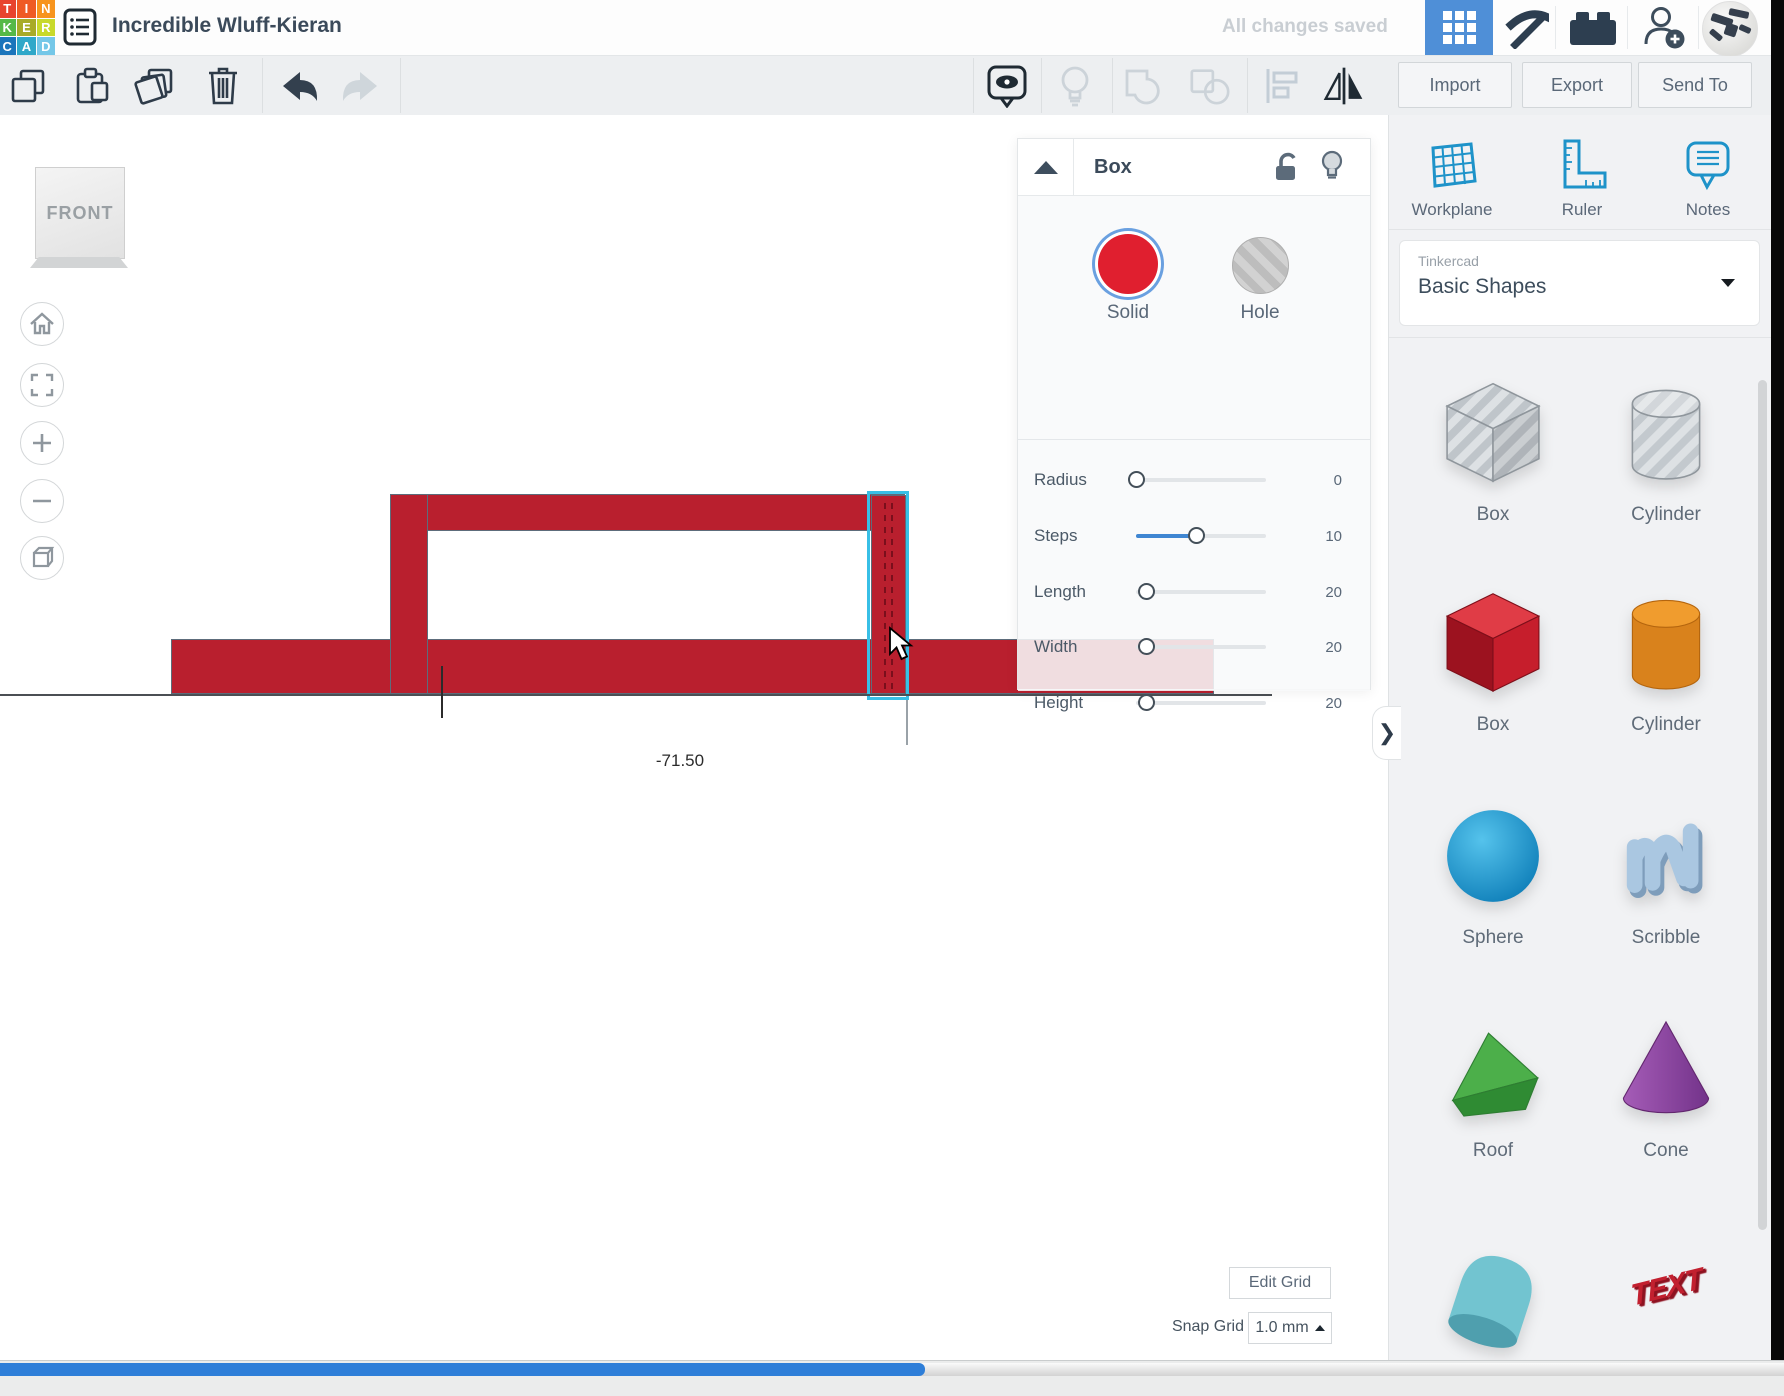 Image resolution: width=1784 pixels, height=1396 pixels. I want to click on delete-icon, so click(222, 86).